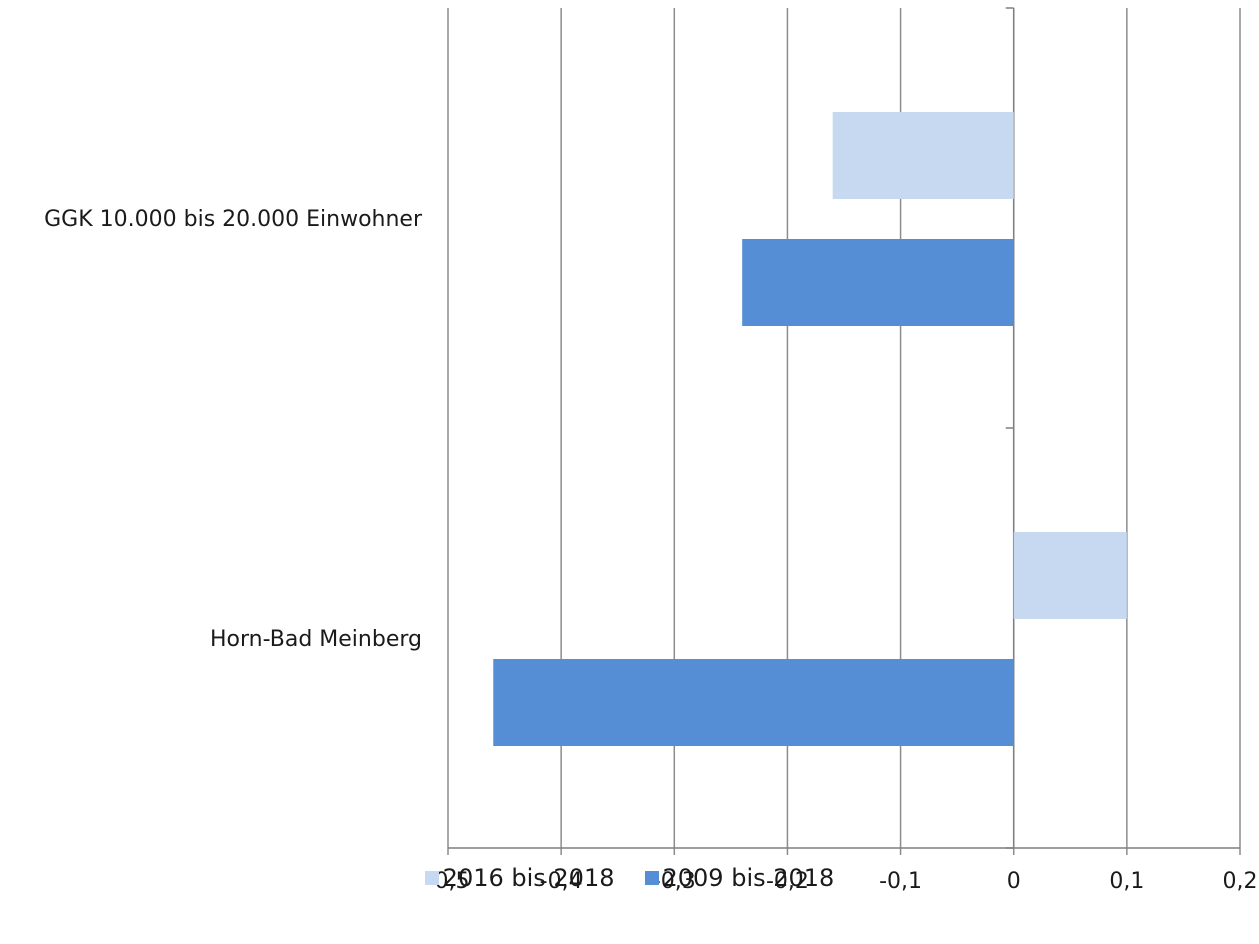  I want to click on legend-label-series-1: 2016 bis 2018, so click(528, 878).